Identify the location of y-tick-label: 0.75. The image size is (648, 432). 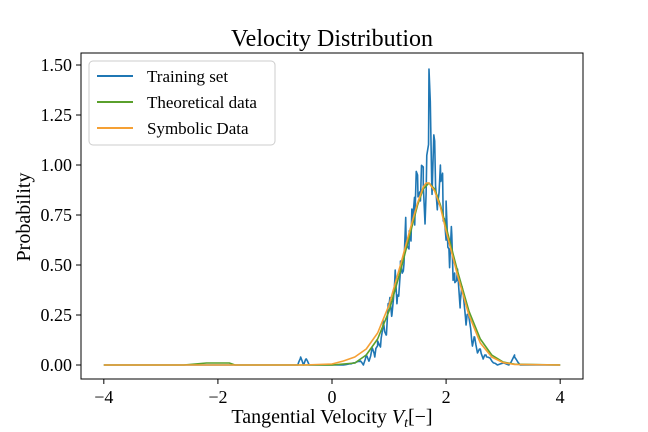
(57, 215).